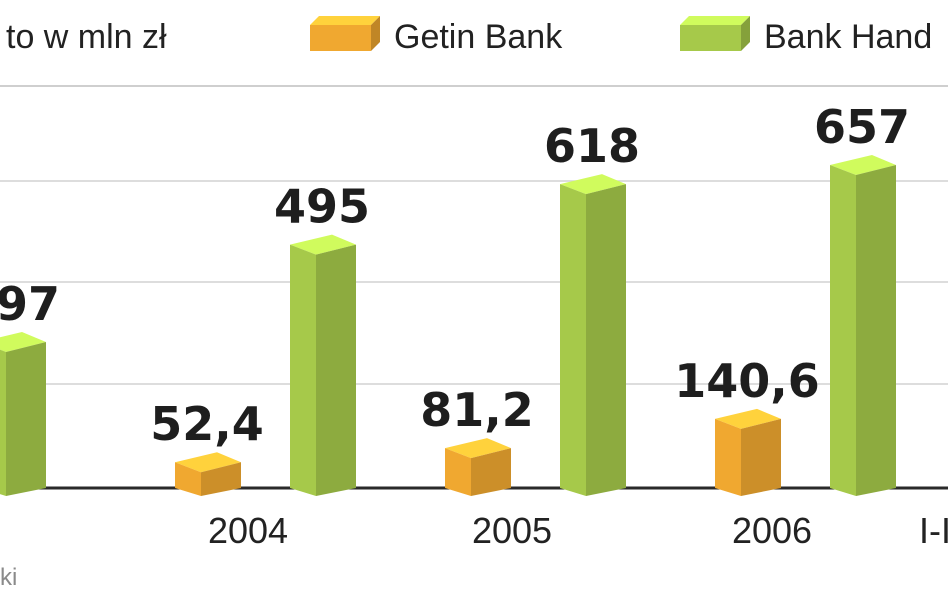 The width and height of the screenshot is (948, 593). I want to click on x-tick-label: I-I, so click(933, 530).